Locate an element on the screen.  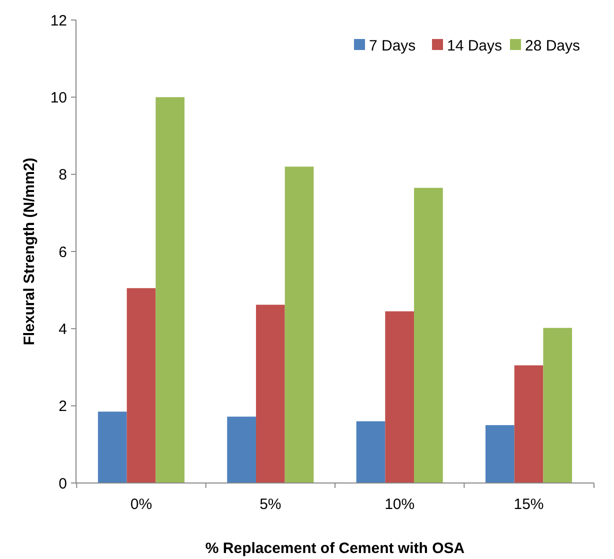
y-tick-label: 4 is located at coordinates (62, 329).